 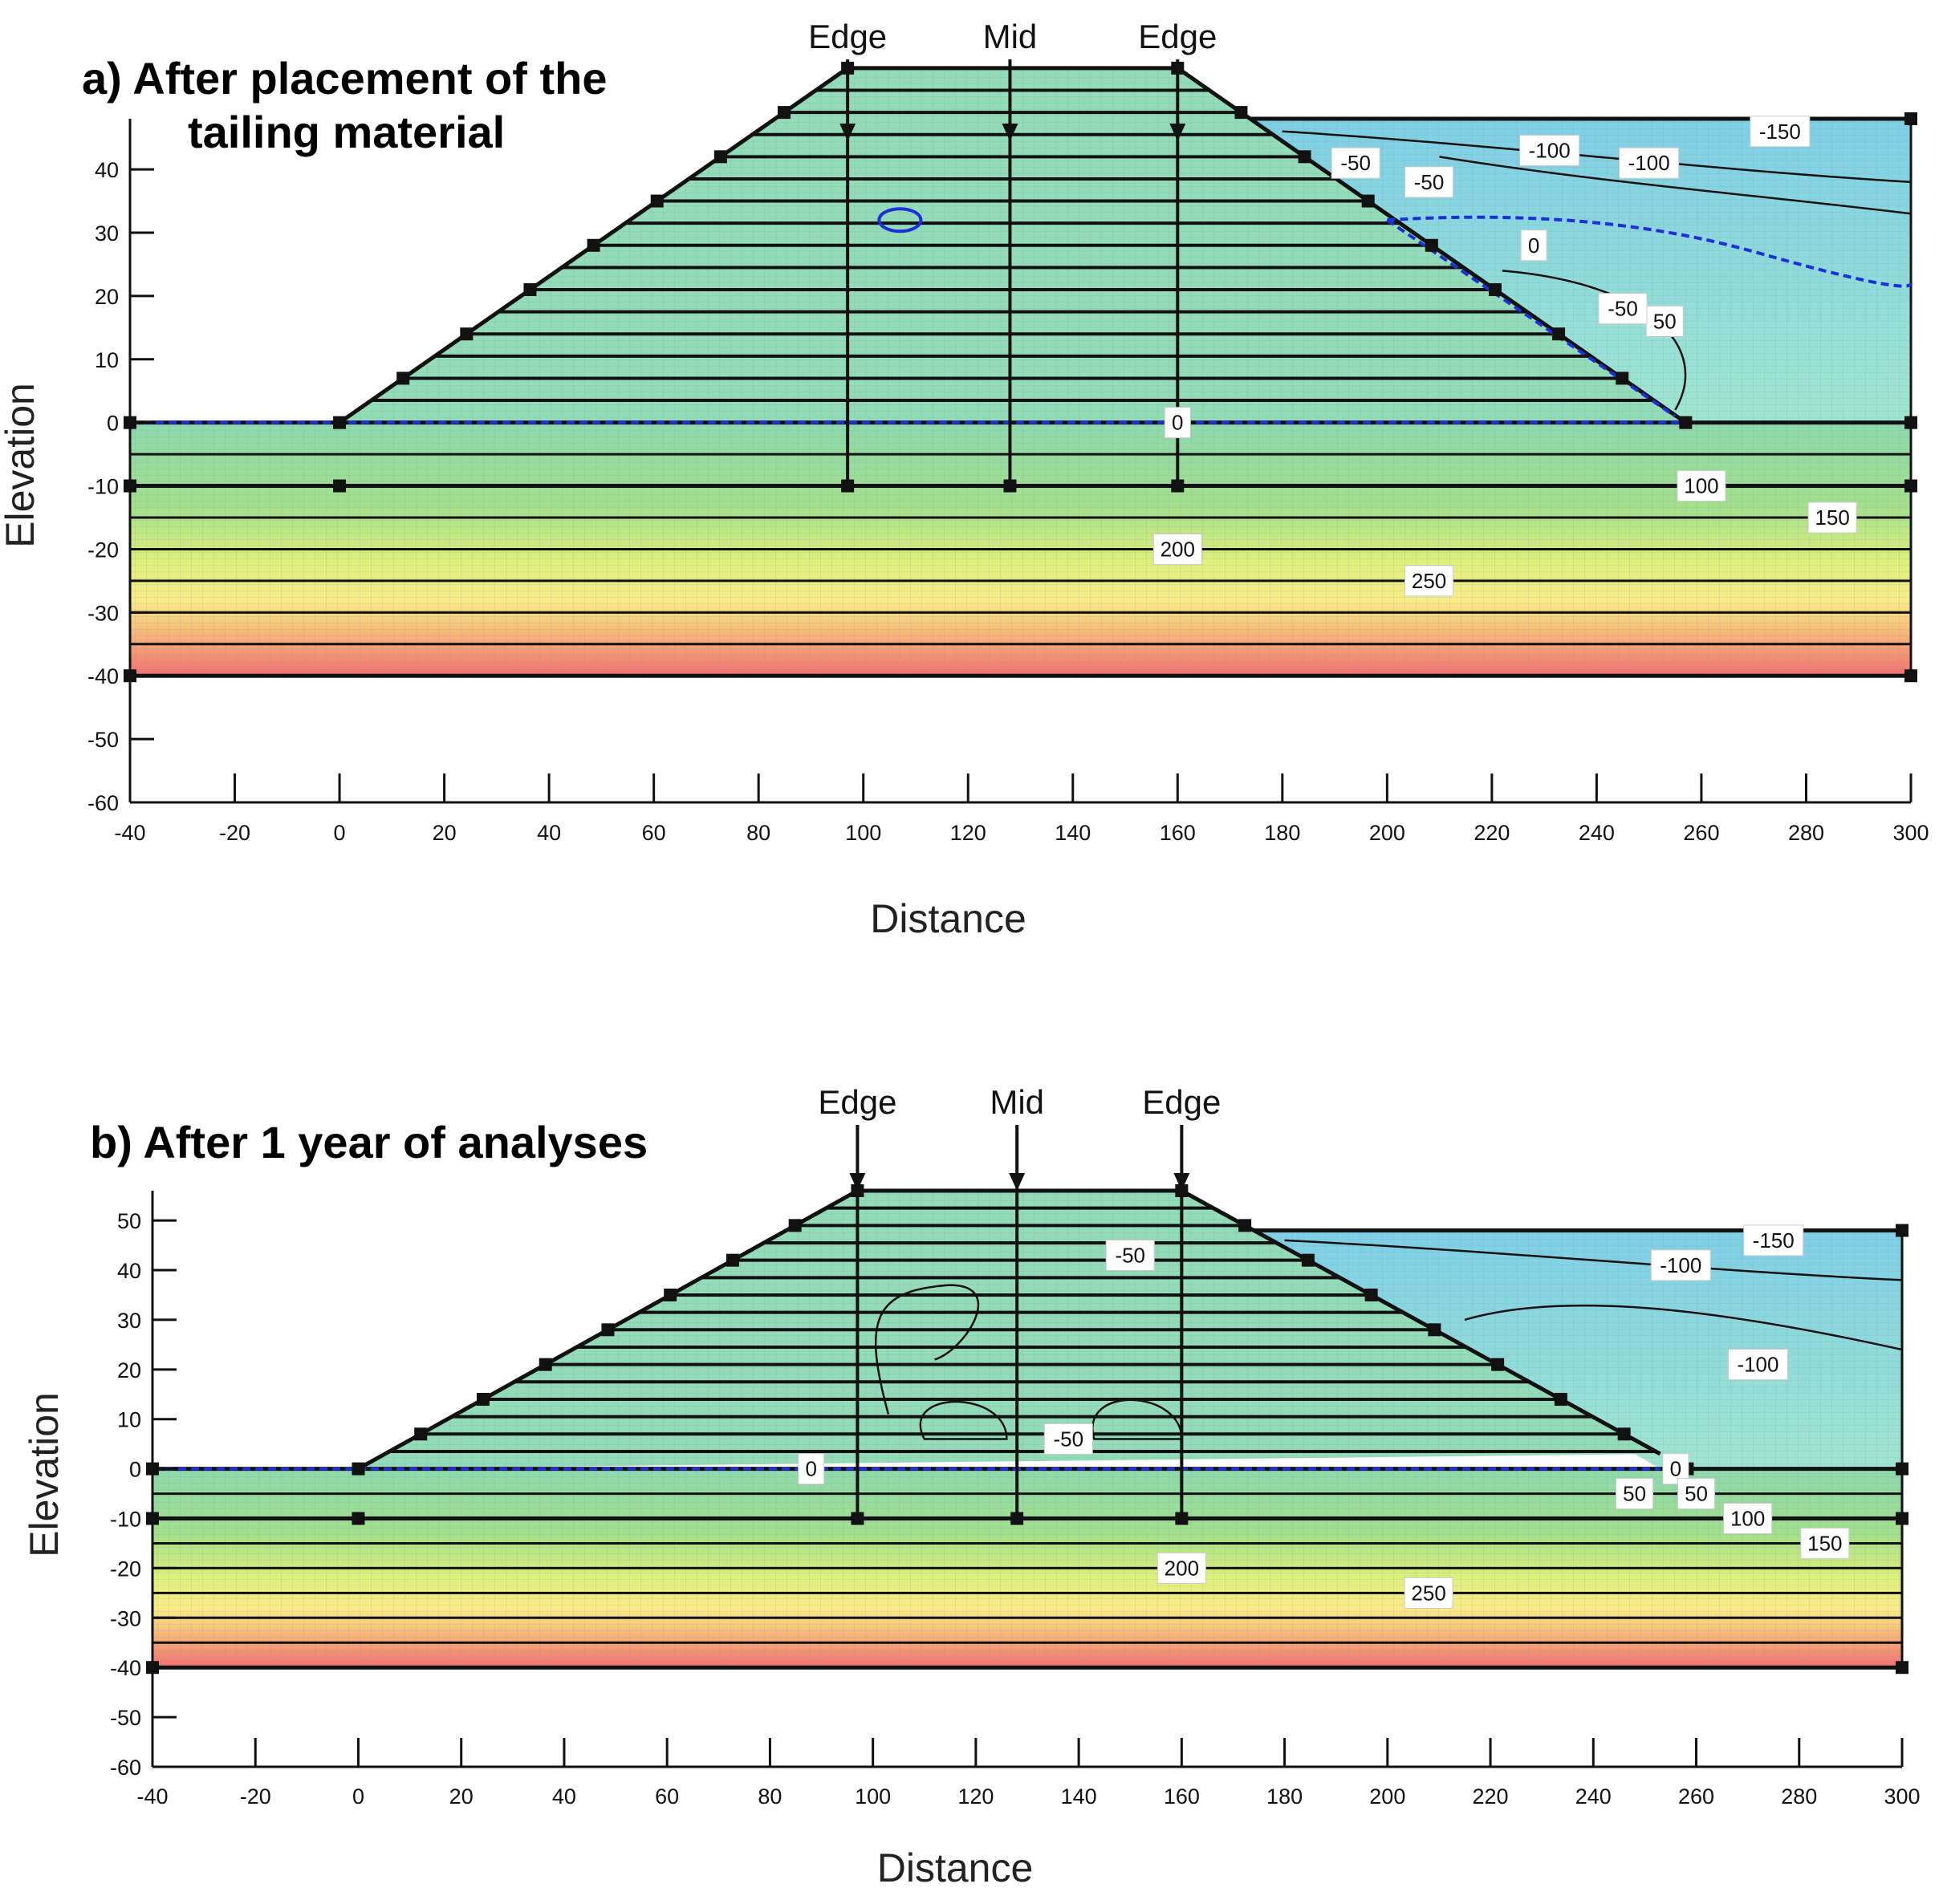 I want to click on p1-contour-label-10: 150, so click(x=1832, y=517).